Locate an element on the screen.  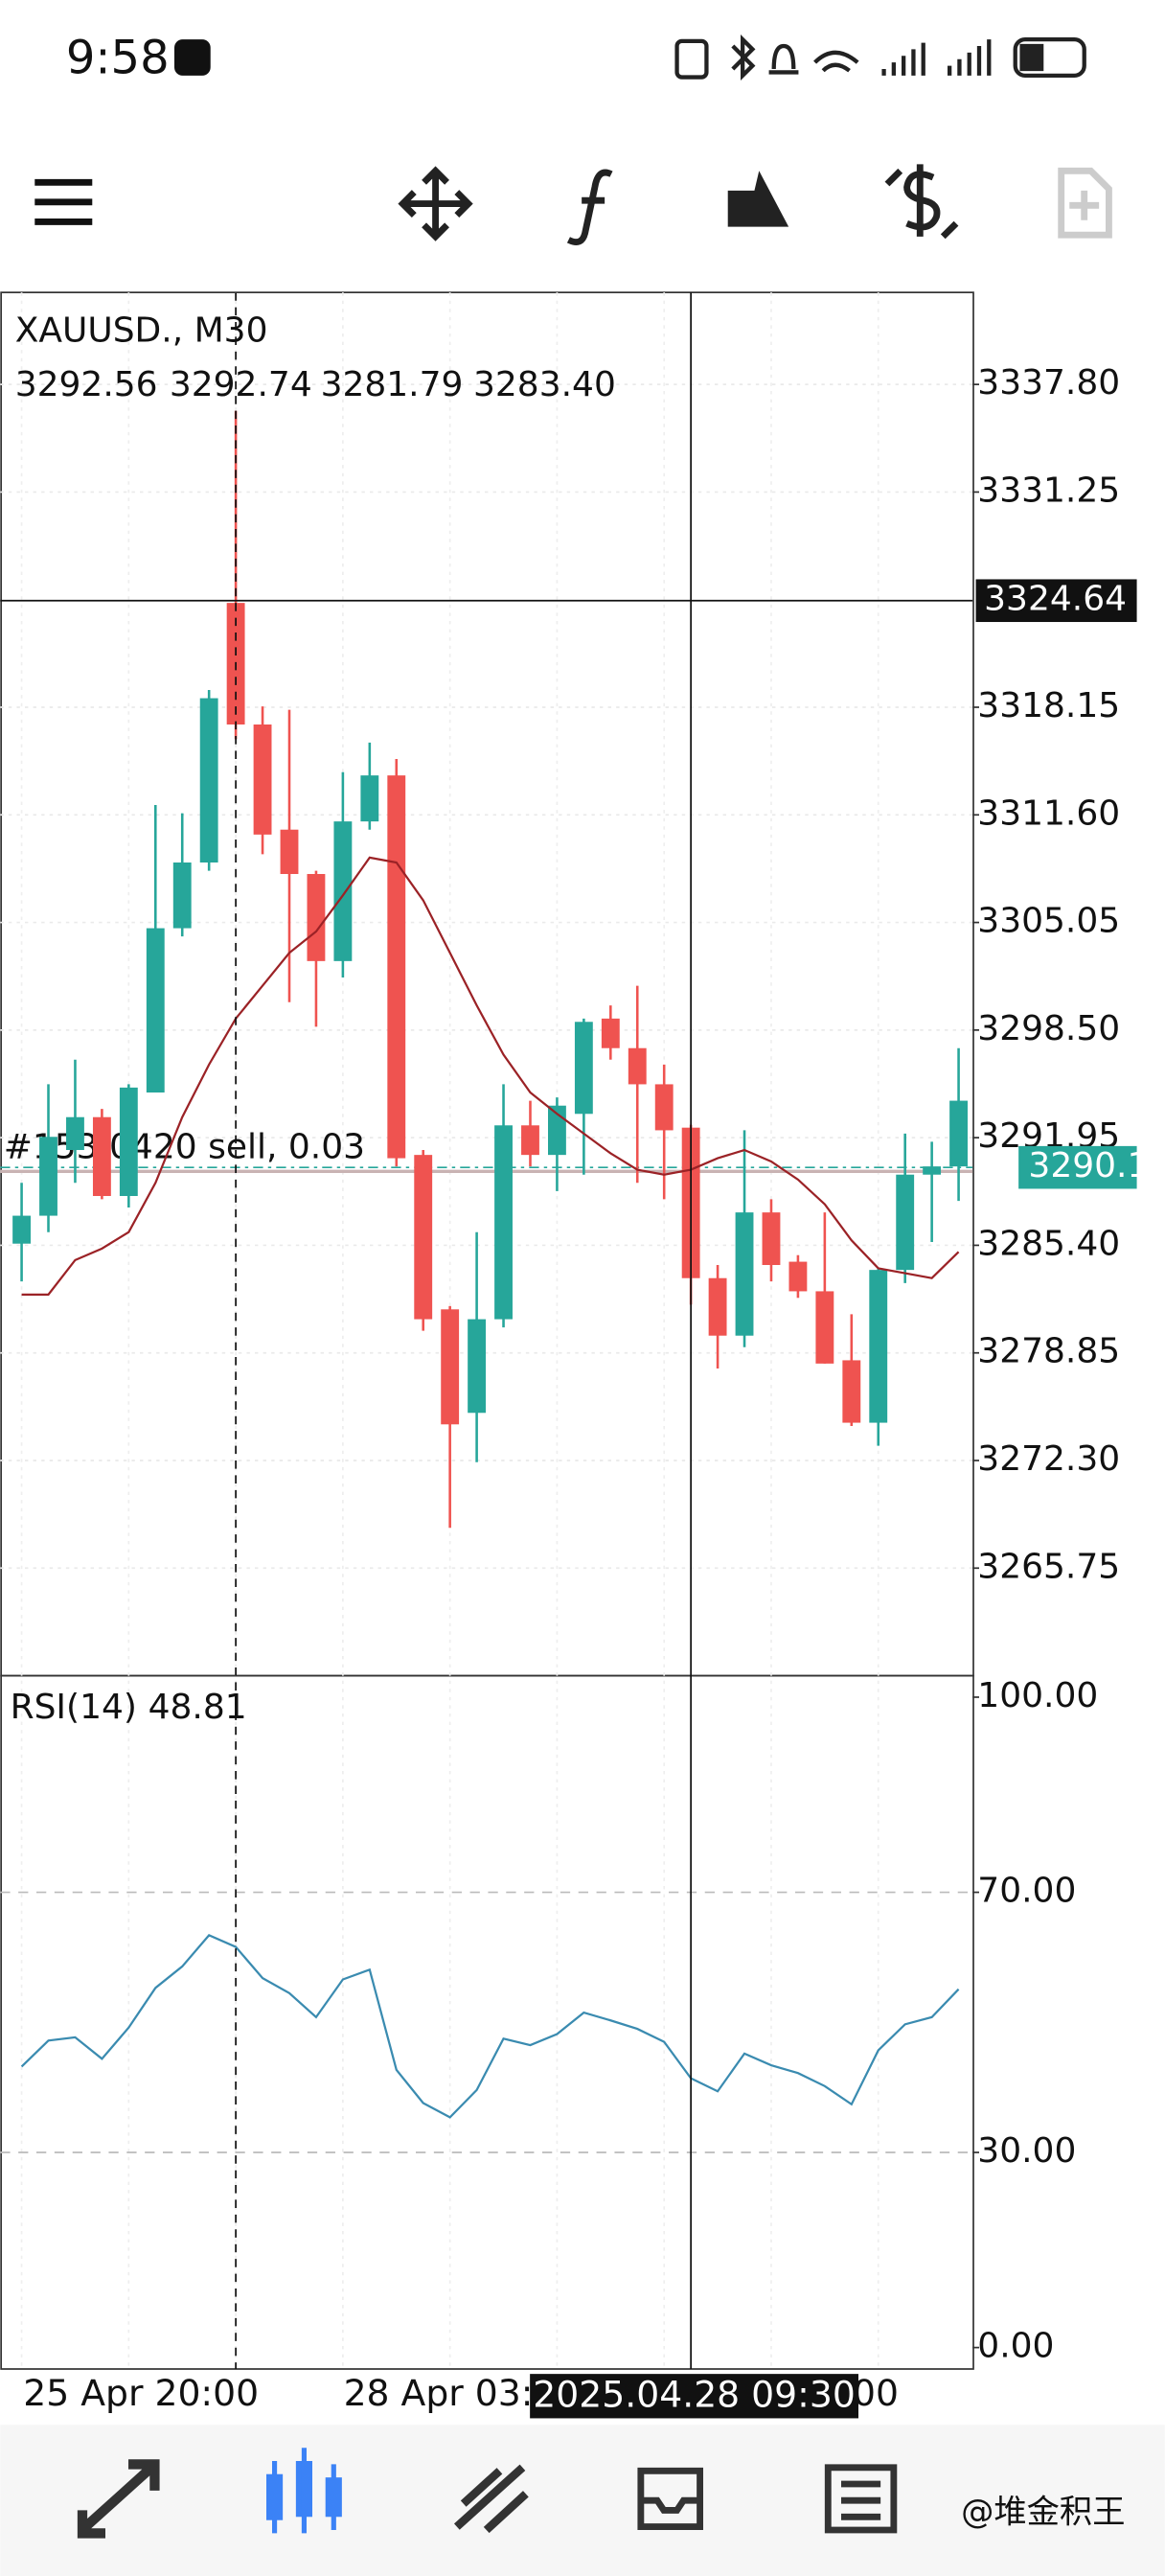
watermark: @堆金积王 is located at coordinates (1043, 2512).